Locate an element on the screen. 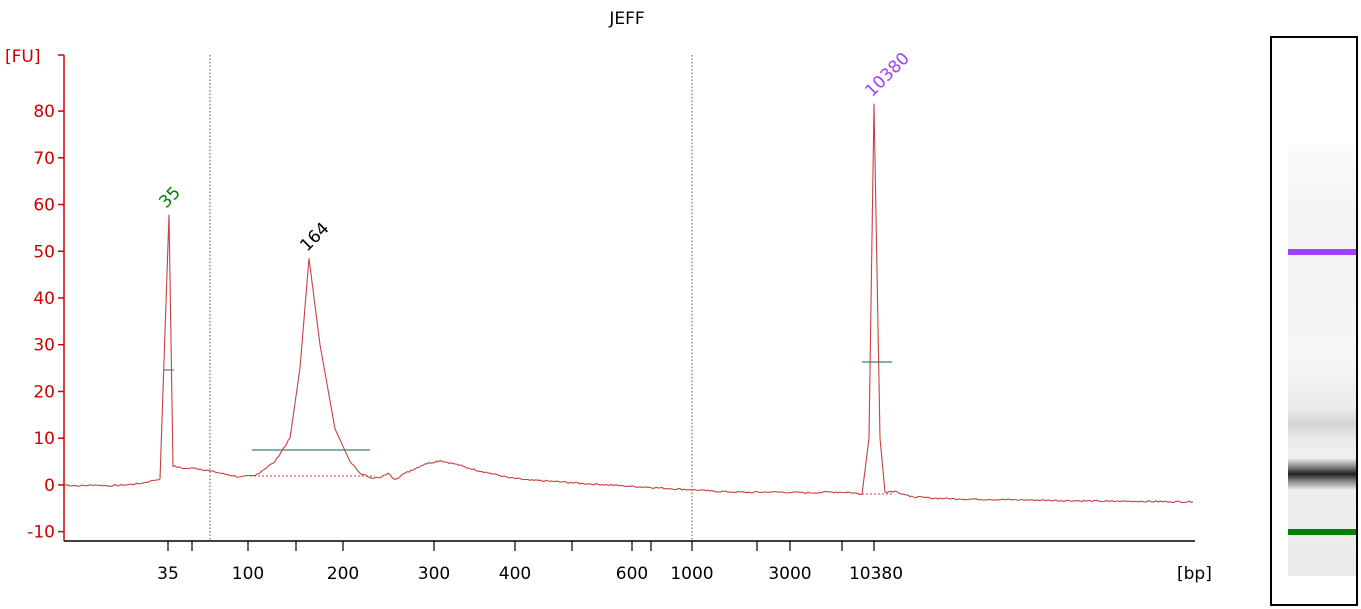 The image size is (1361, 609). x-tick-label: 3000 is located at coordinates (789, 574).